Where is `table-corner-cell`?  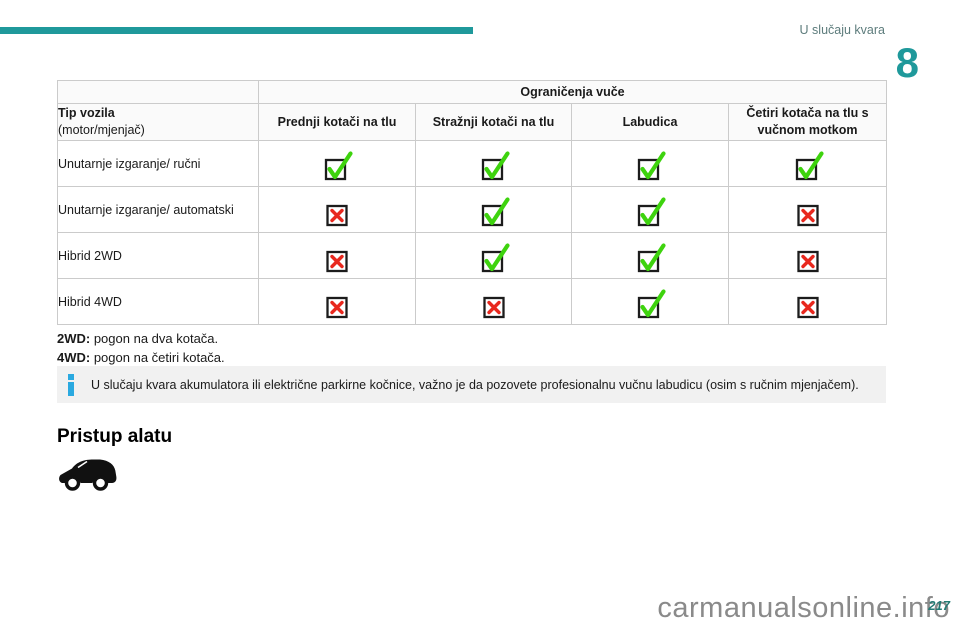 table-corner-cell is located at coordinates (158, 92).